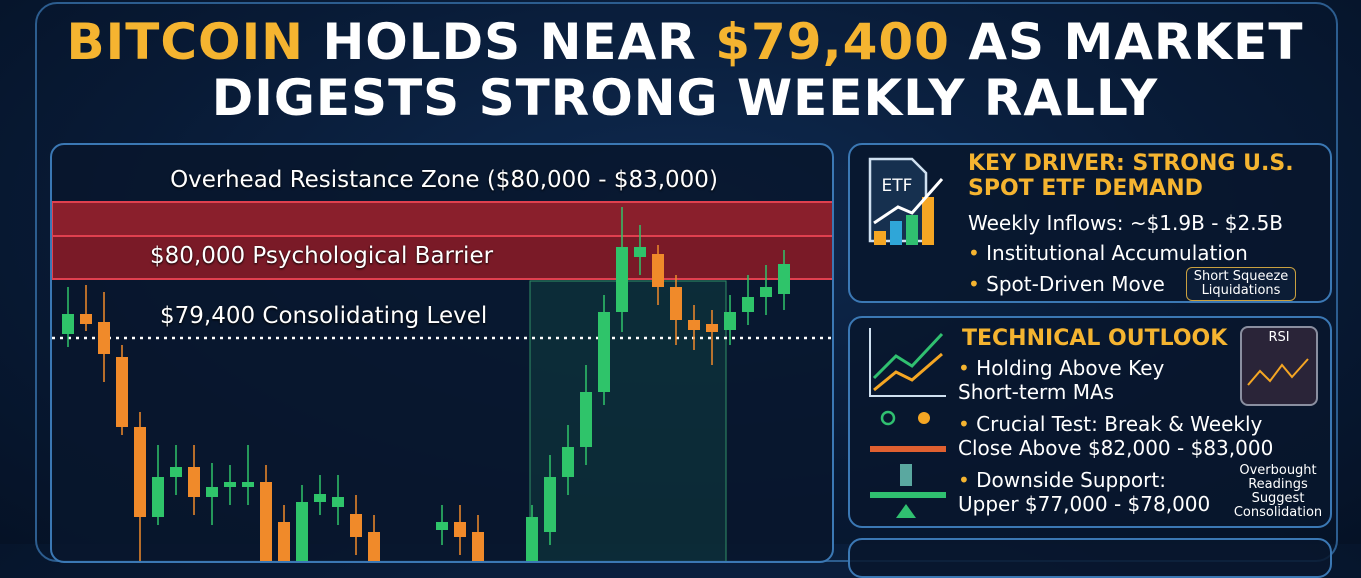  I want to click on title-word: AS MARKET, so click(1136, 42).